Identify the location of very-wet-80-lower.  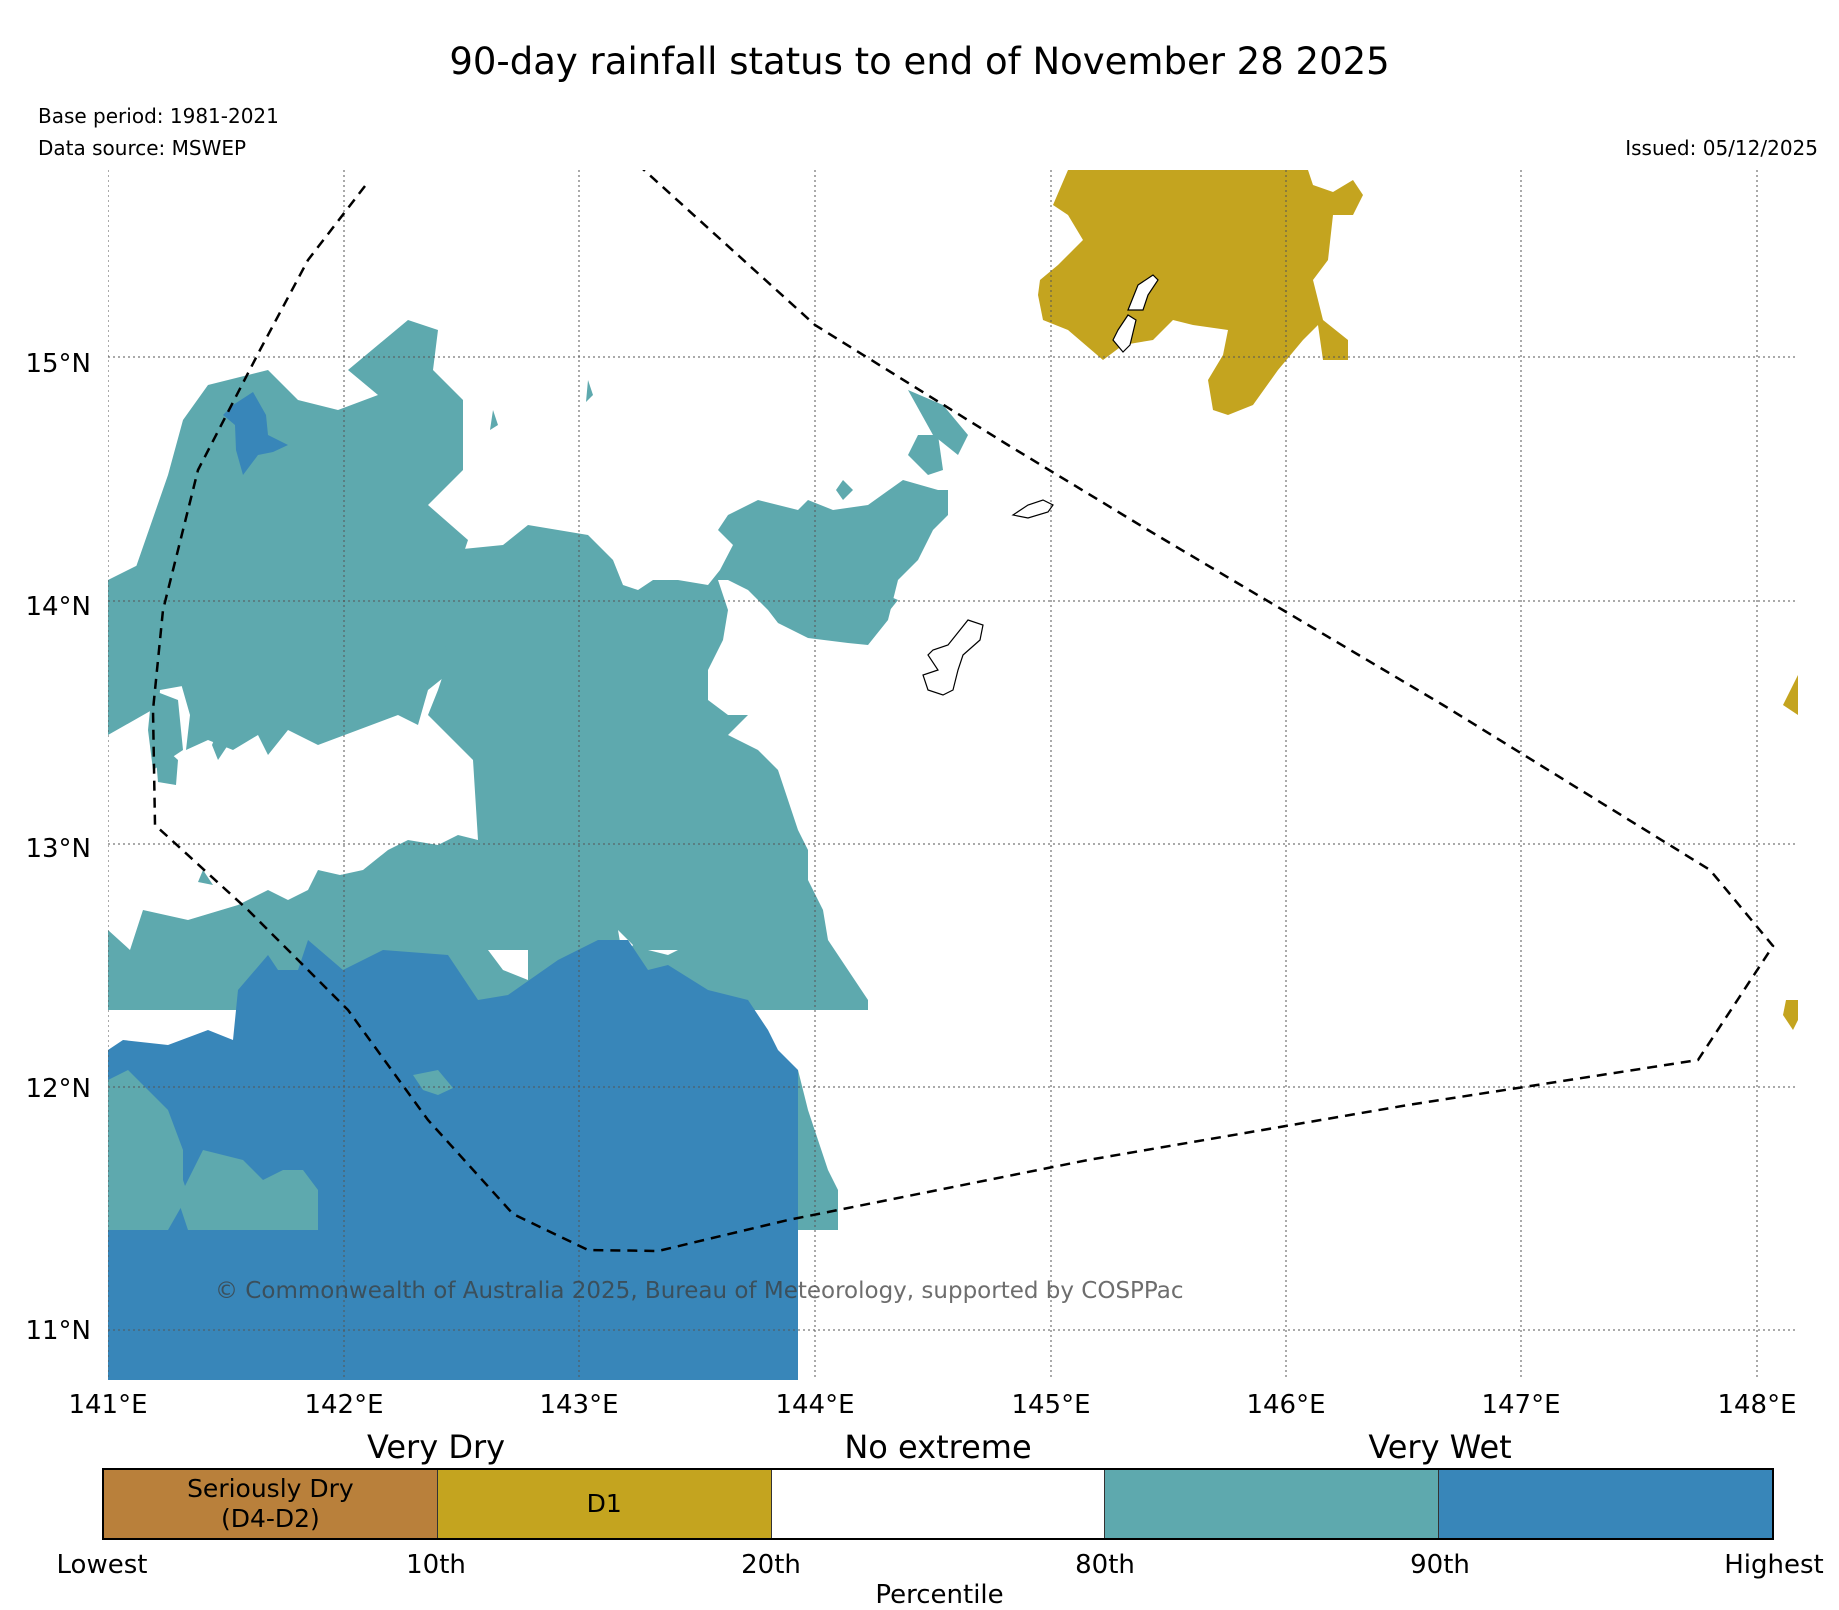
(473, 1150).